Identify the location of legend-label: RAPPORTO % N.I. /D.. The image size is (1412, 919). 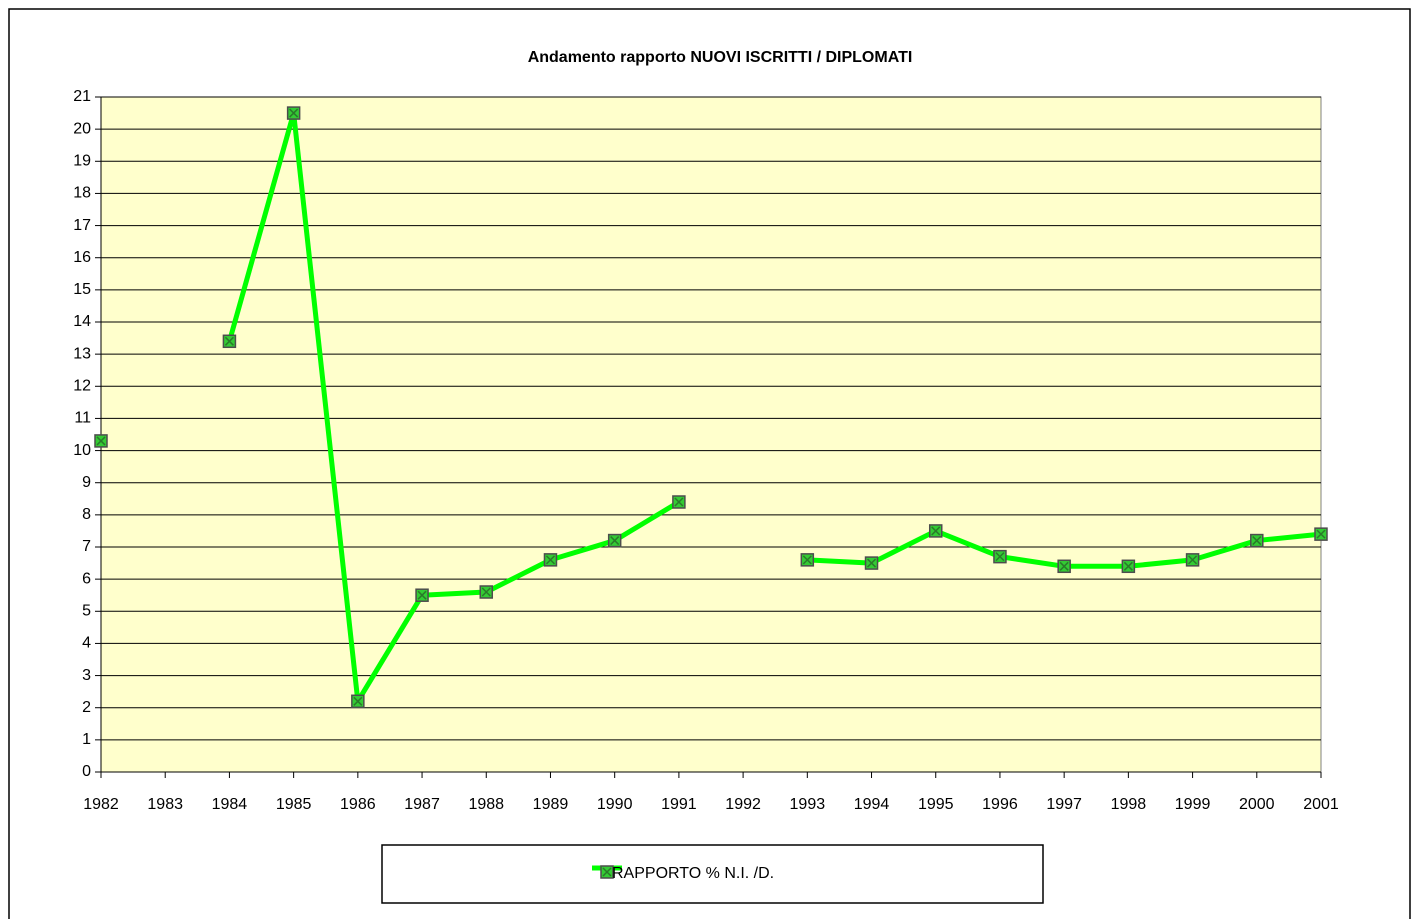
(693, 873).